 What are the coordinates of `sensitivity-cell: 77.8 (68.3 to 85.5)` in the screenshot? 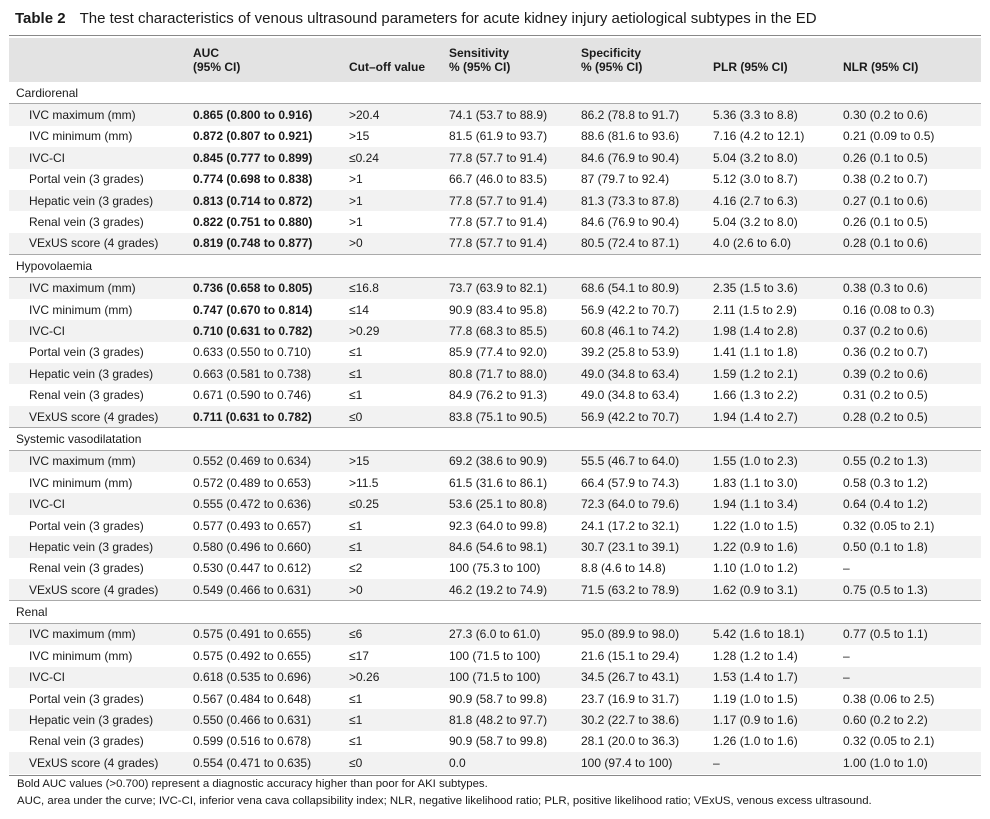 It's located at (515, 331).